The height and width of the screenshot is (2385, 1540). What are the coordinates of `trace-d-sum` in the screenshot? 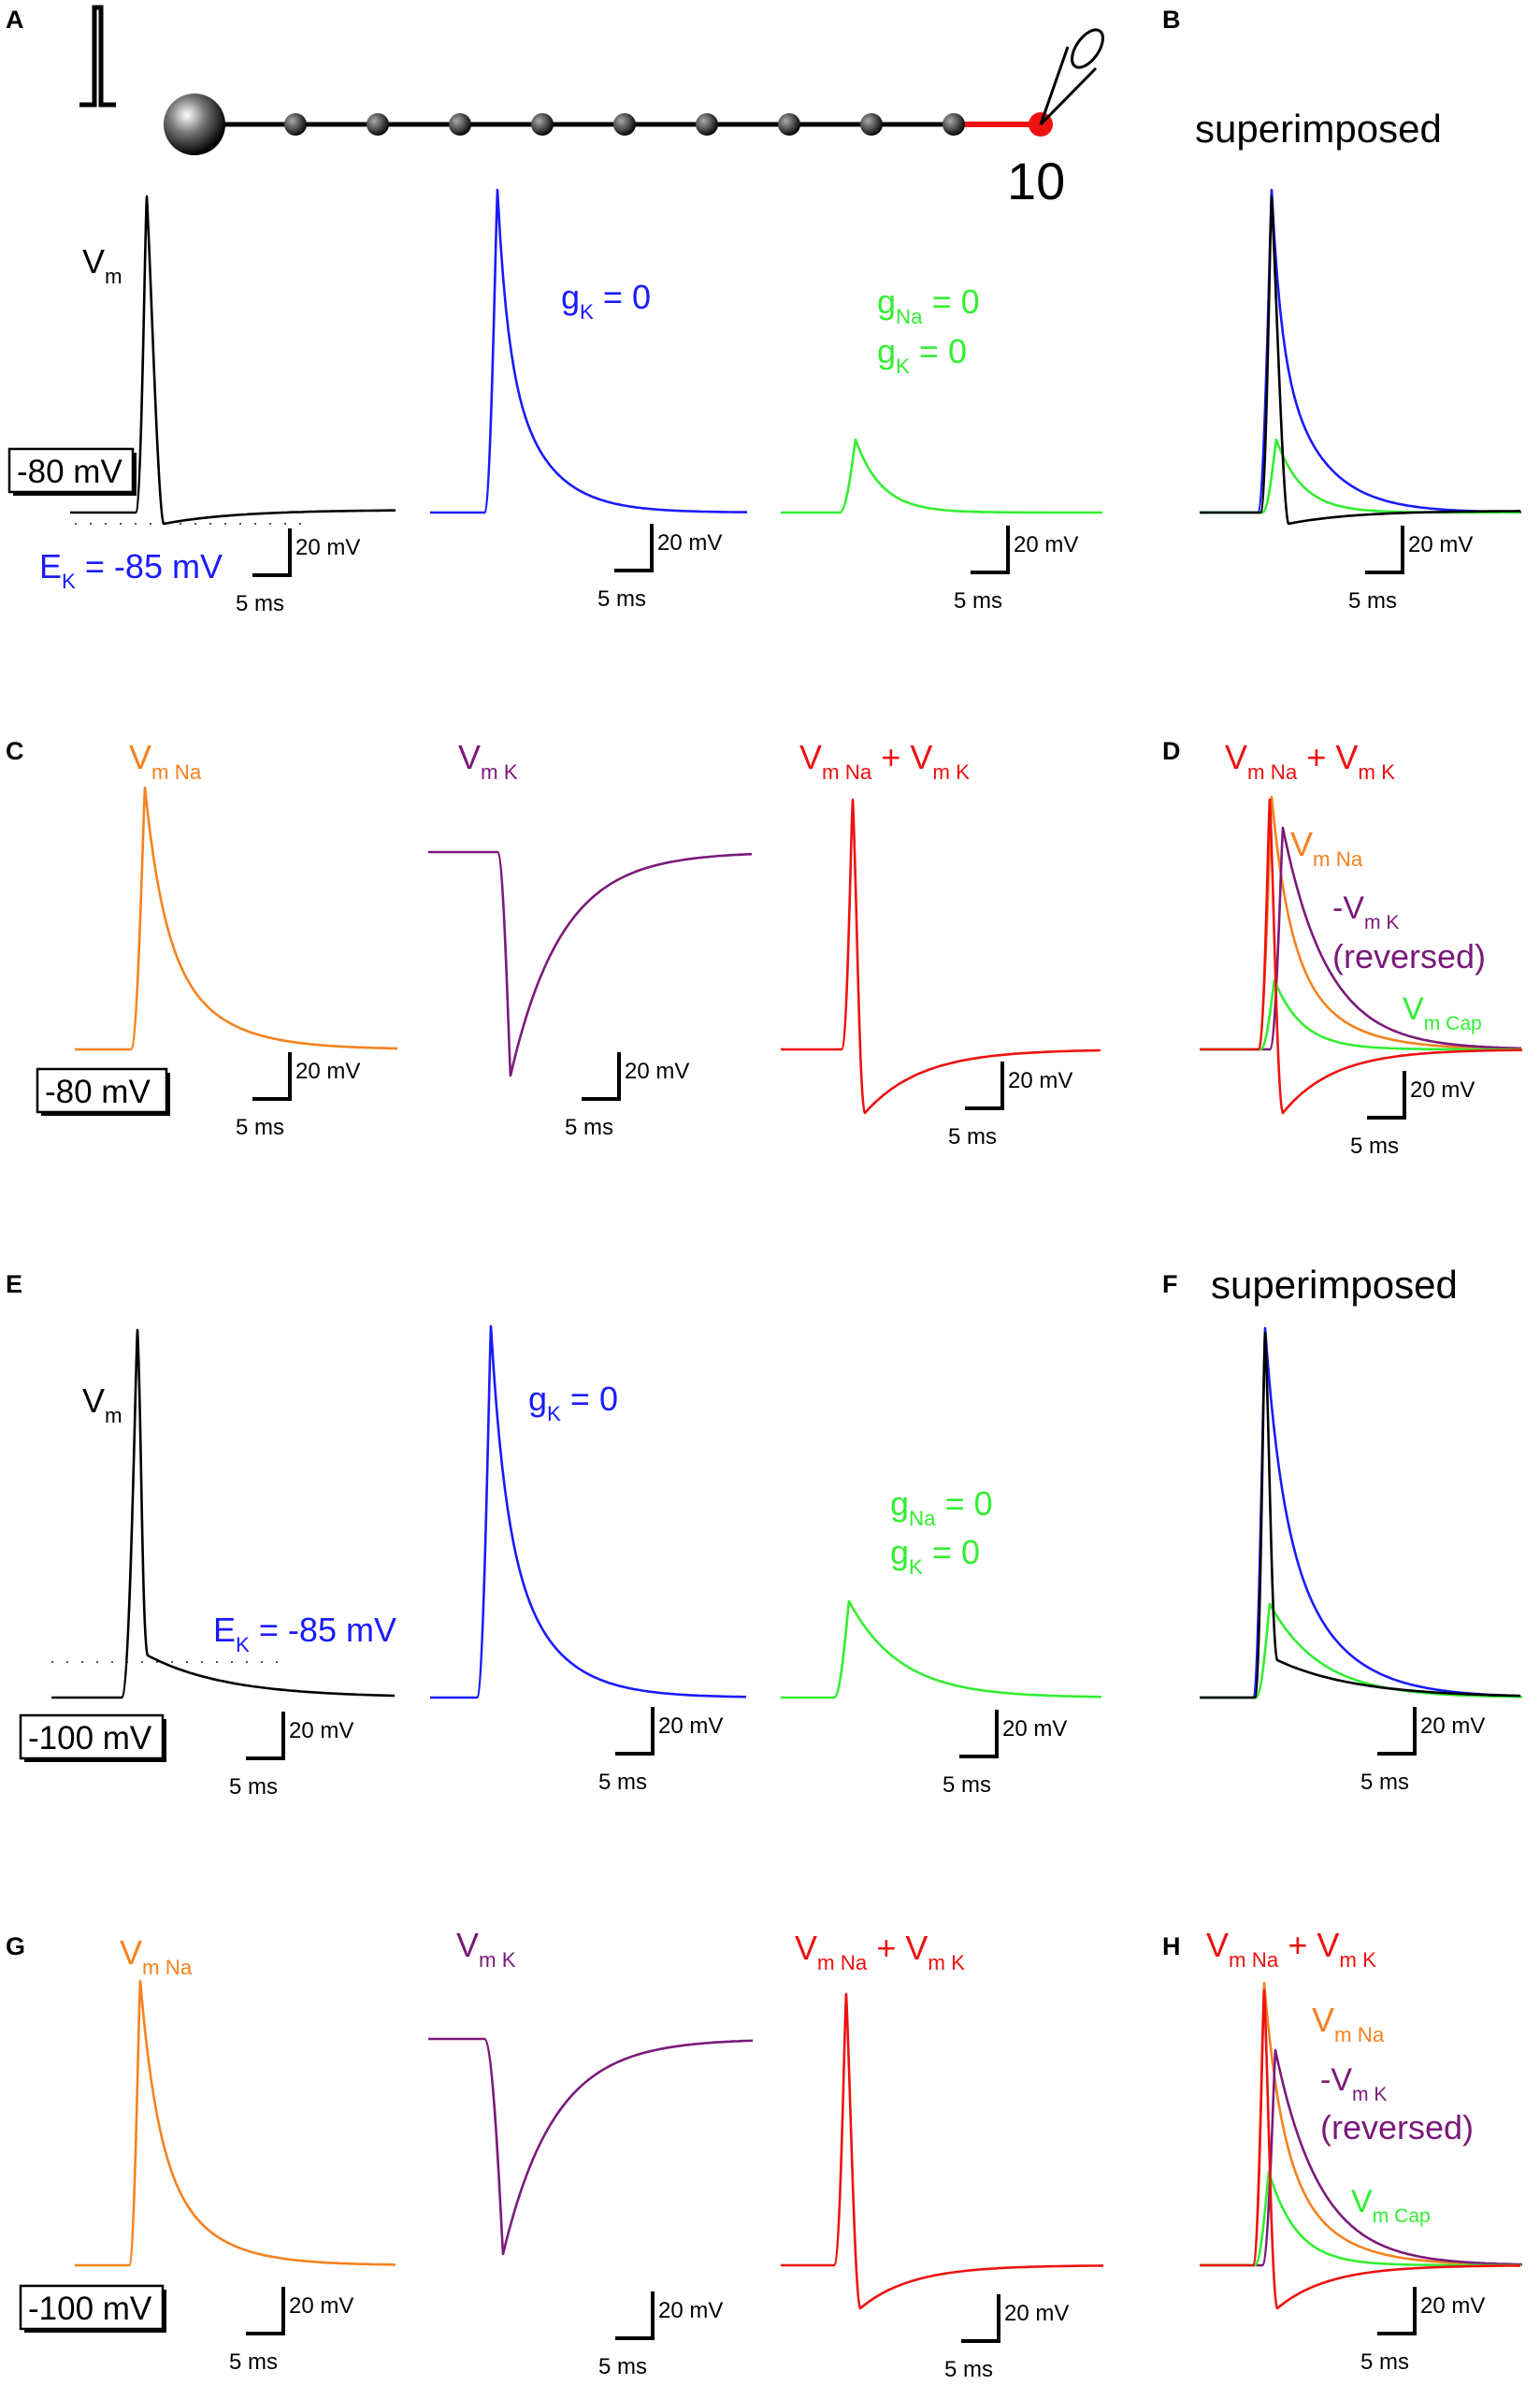 It's located at (1361, 956).